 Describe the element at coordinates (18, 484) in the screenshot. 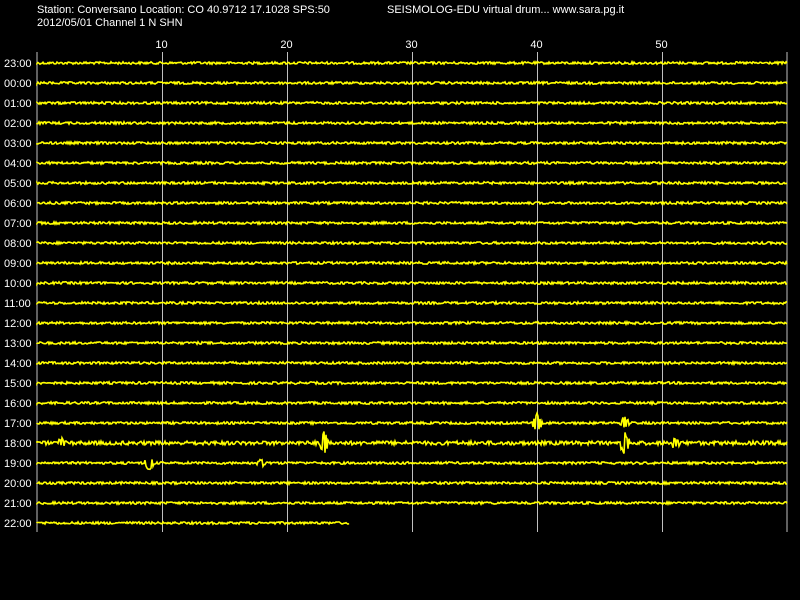

I see `row-label-2000: 20:00` at that location.